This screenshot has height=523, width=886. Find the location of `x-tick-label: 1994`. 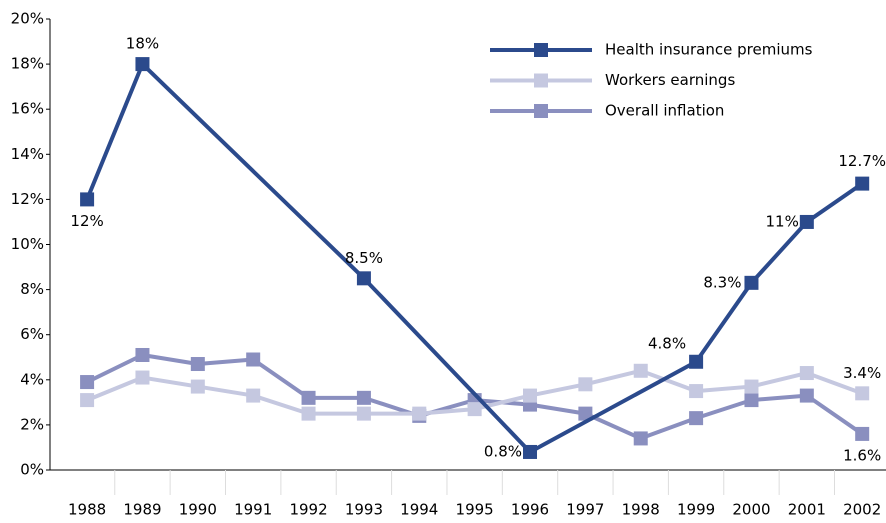

x-tick-label: 1994 is located at coordinates (419, 510).